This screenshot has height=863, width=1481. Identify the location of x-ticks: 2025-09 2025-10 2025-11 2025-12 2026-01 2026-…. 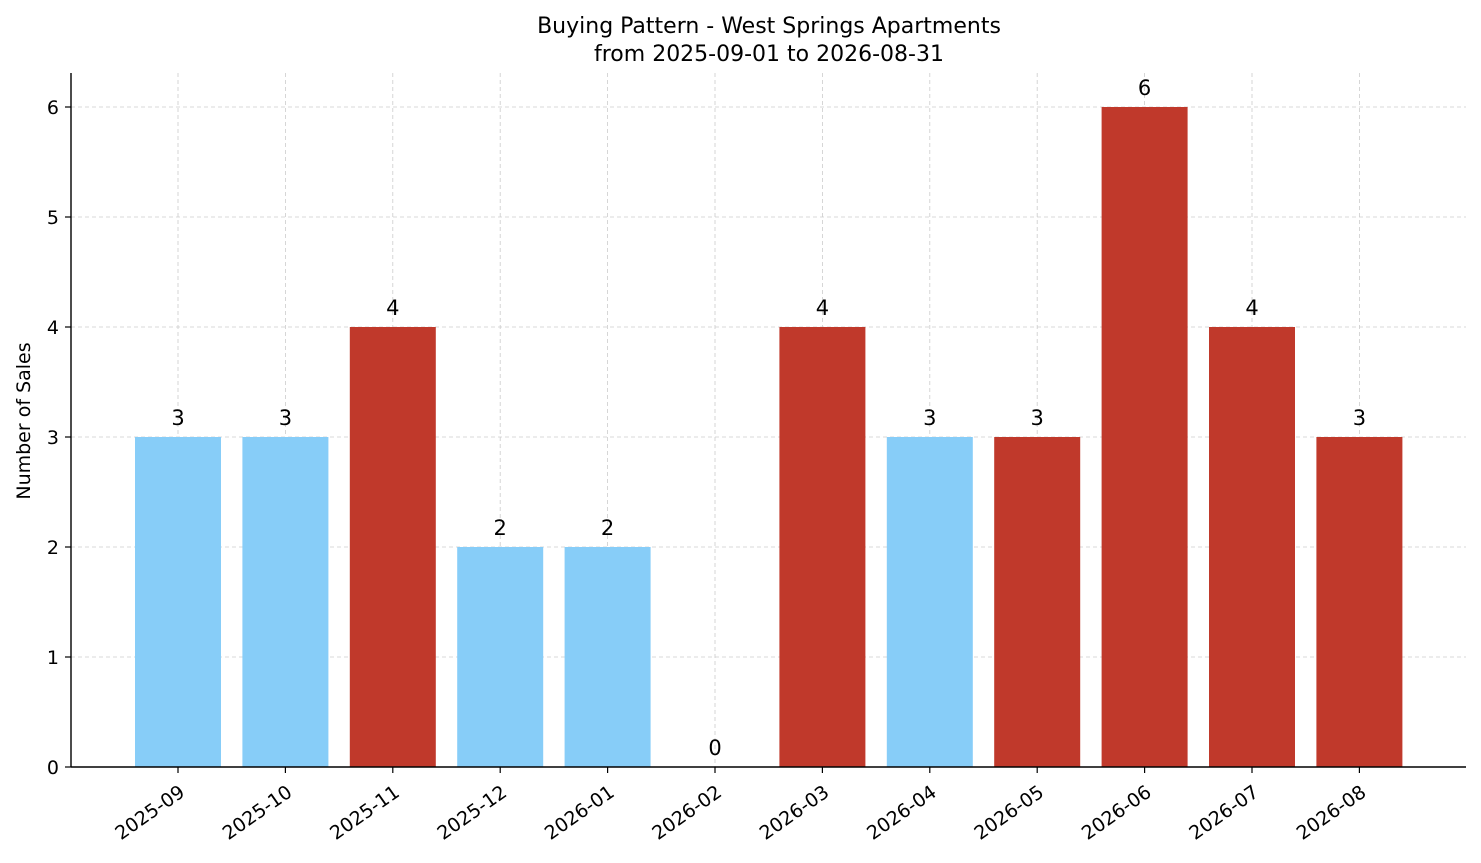
(740, 806).